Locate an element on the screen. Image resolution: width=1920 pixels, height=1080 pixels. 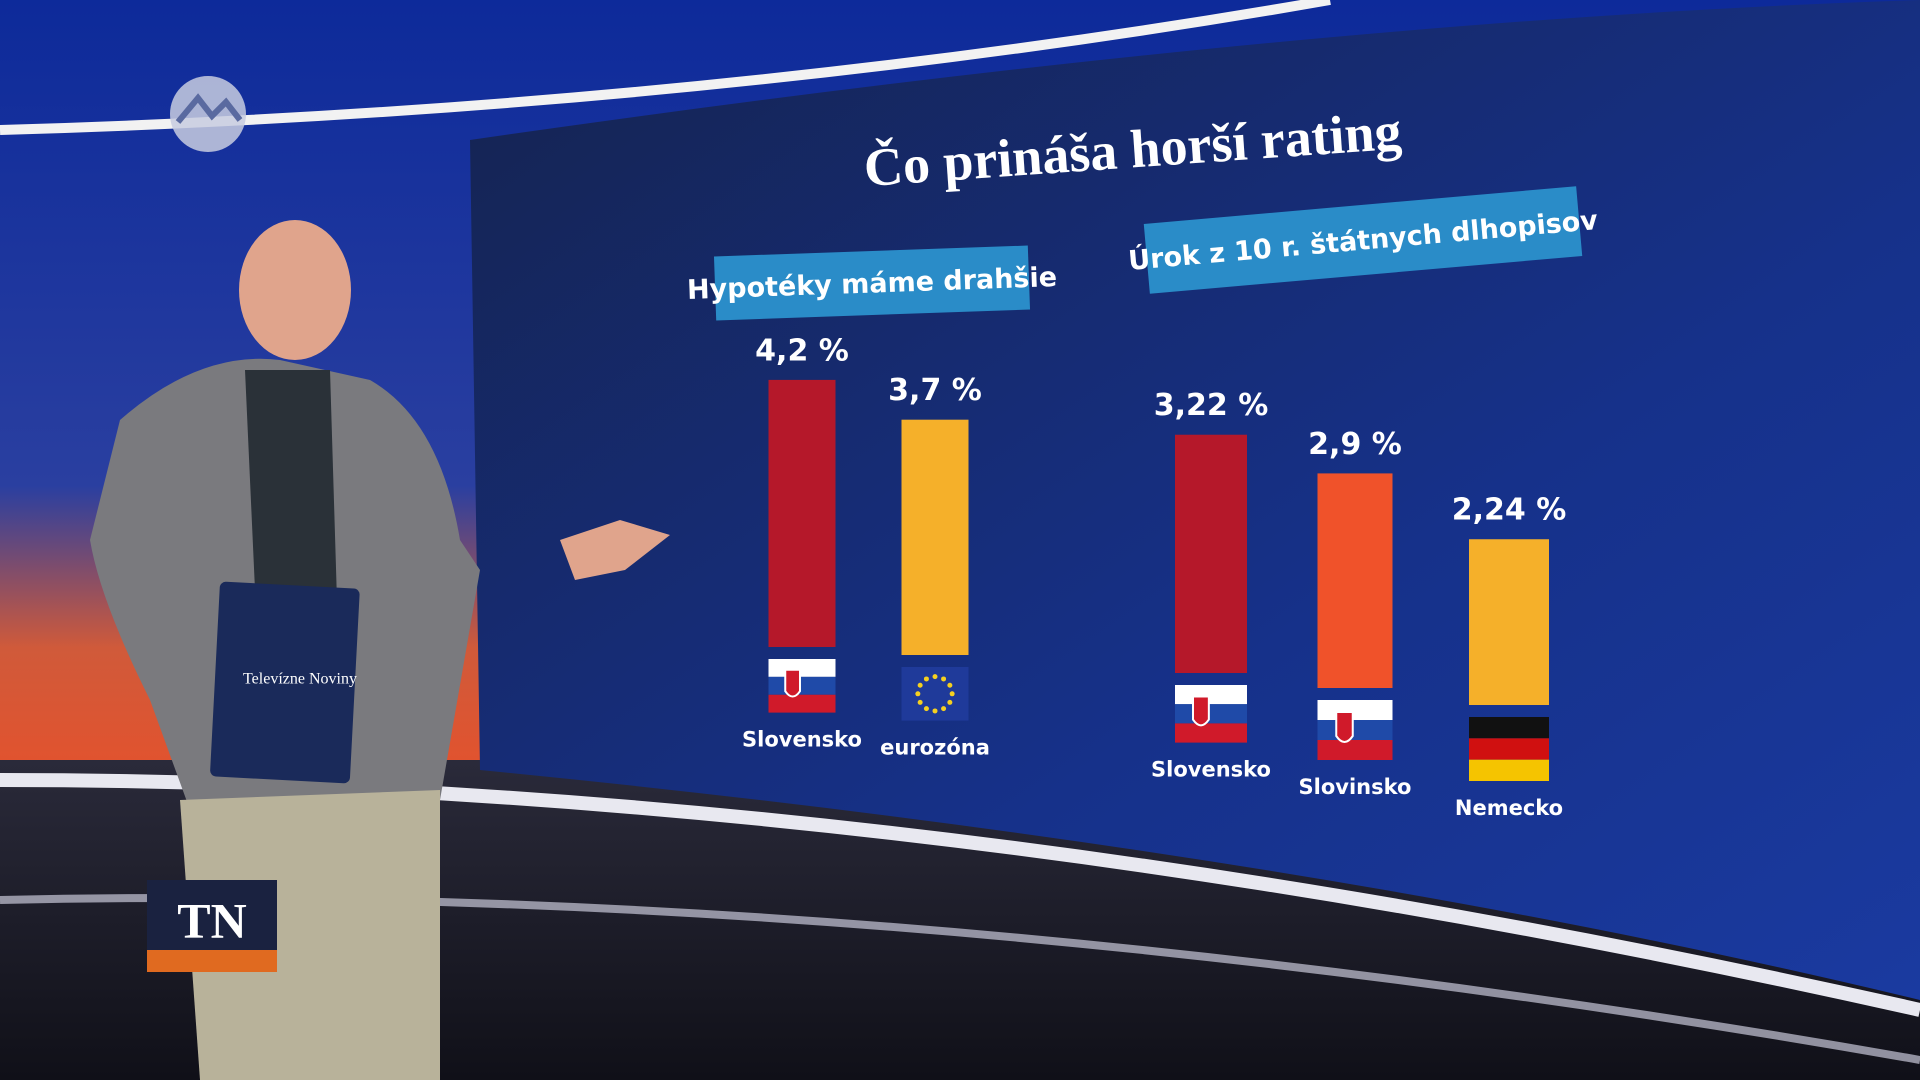
category-label: Slovinsko is located at coordinates (1355, 787).